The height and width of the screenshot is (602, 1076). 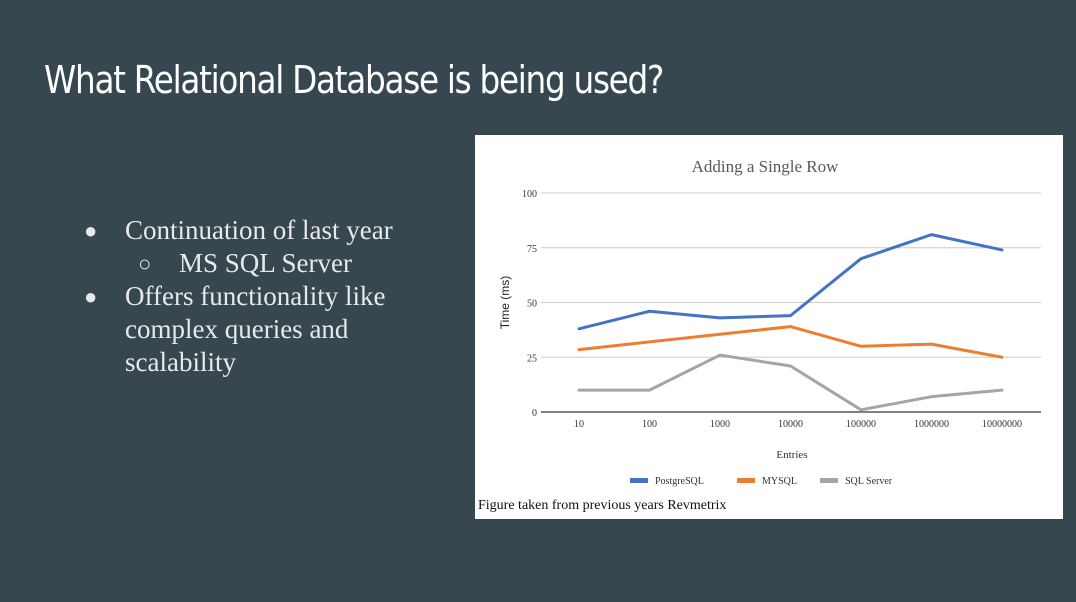 I want to click on legend-label: MYSQL, so click(x=779, y=481).